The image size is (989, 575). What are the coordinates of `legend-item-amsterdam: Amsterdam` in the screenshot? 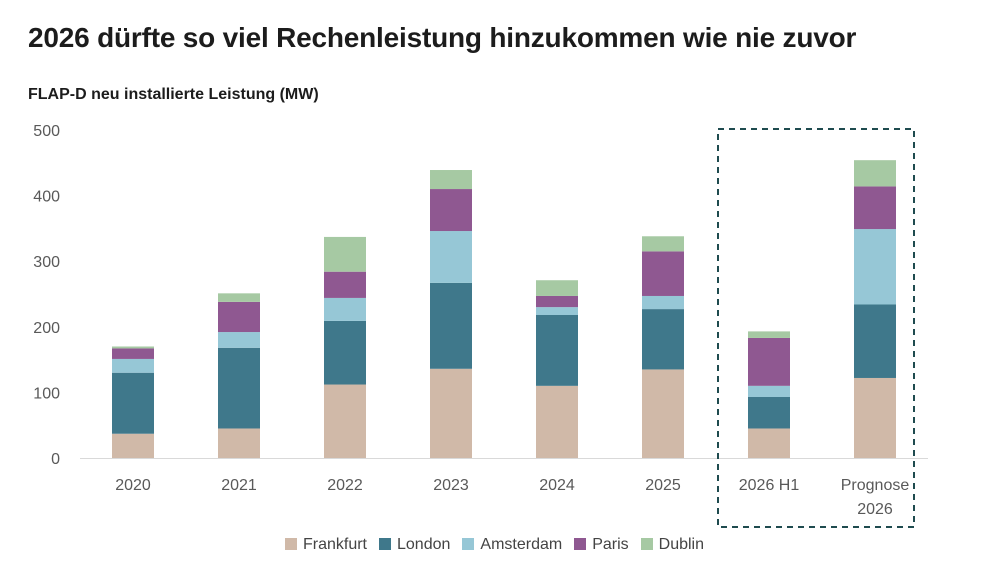 It's located at (512, 545).